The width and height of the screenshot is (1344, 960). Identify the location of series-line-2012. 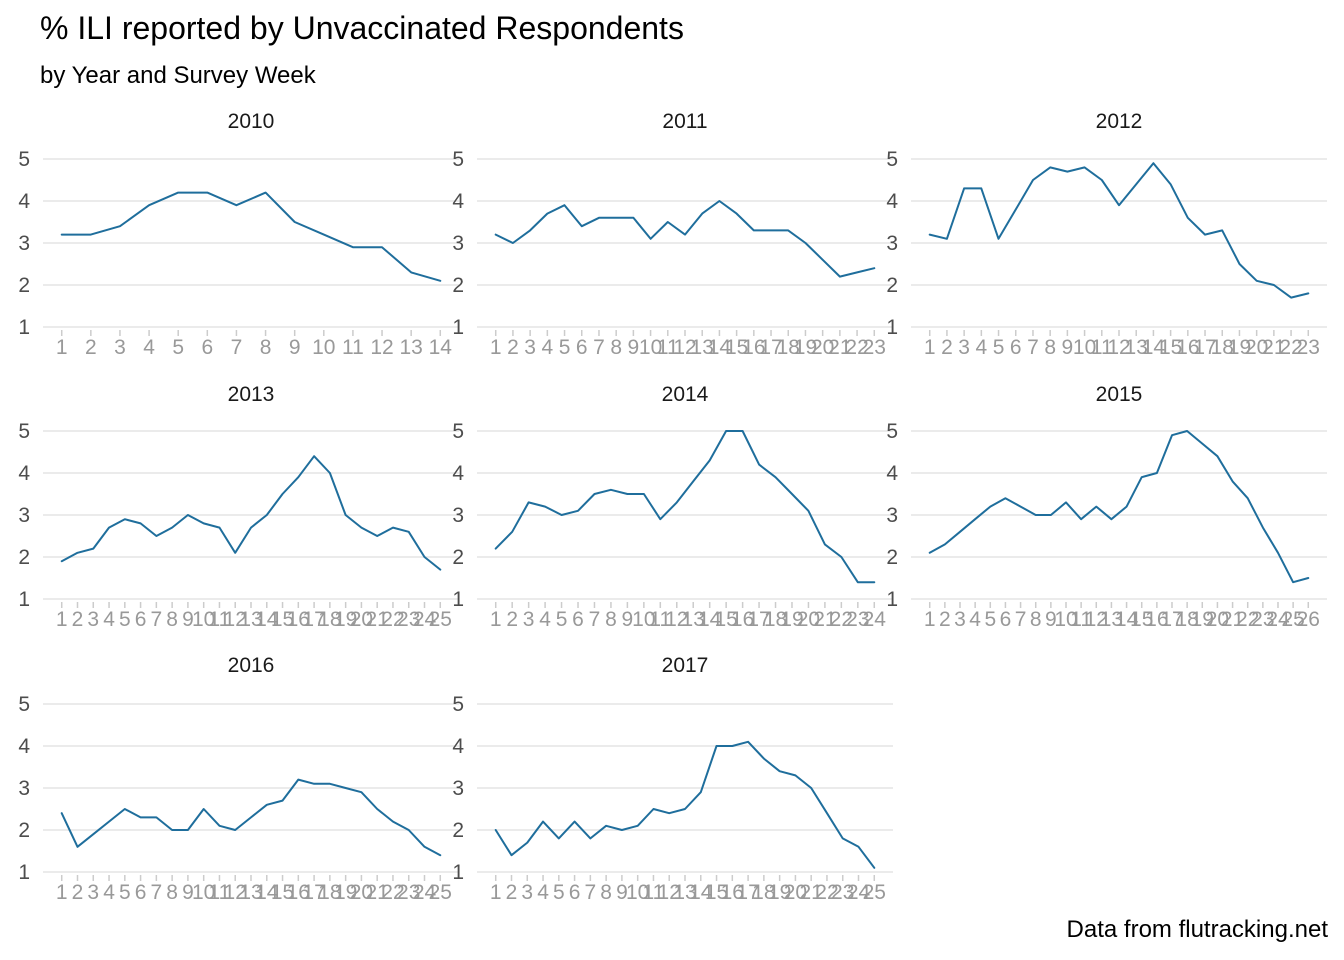
(1119, 230).